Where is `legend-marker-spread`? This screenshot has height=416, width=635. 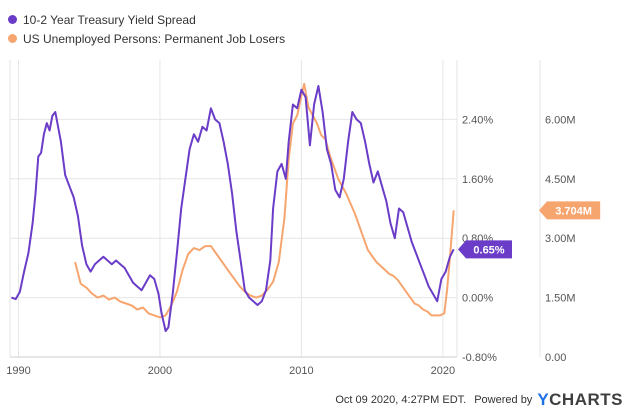 legend-marker-spread is located at coordinates (12, 19).